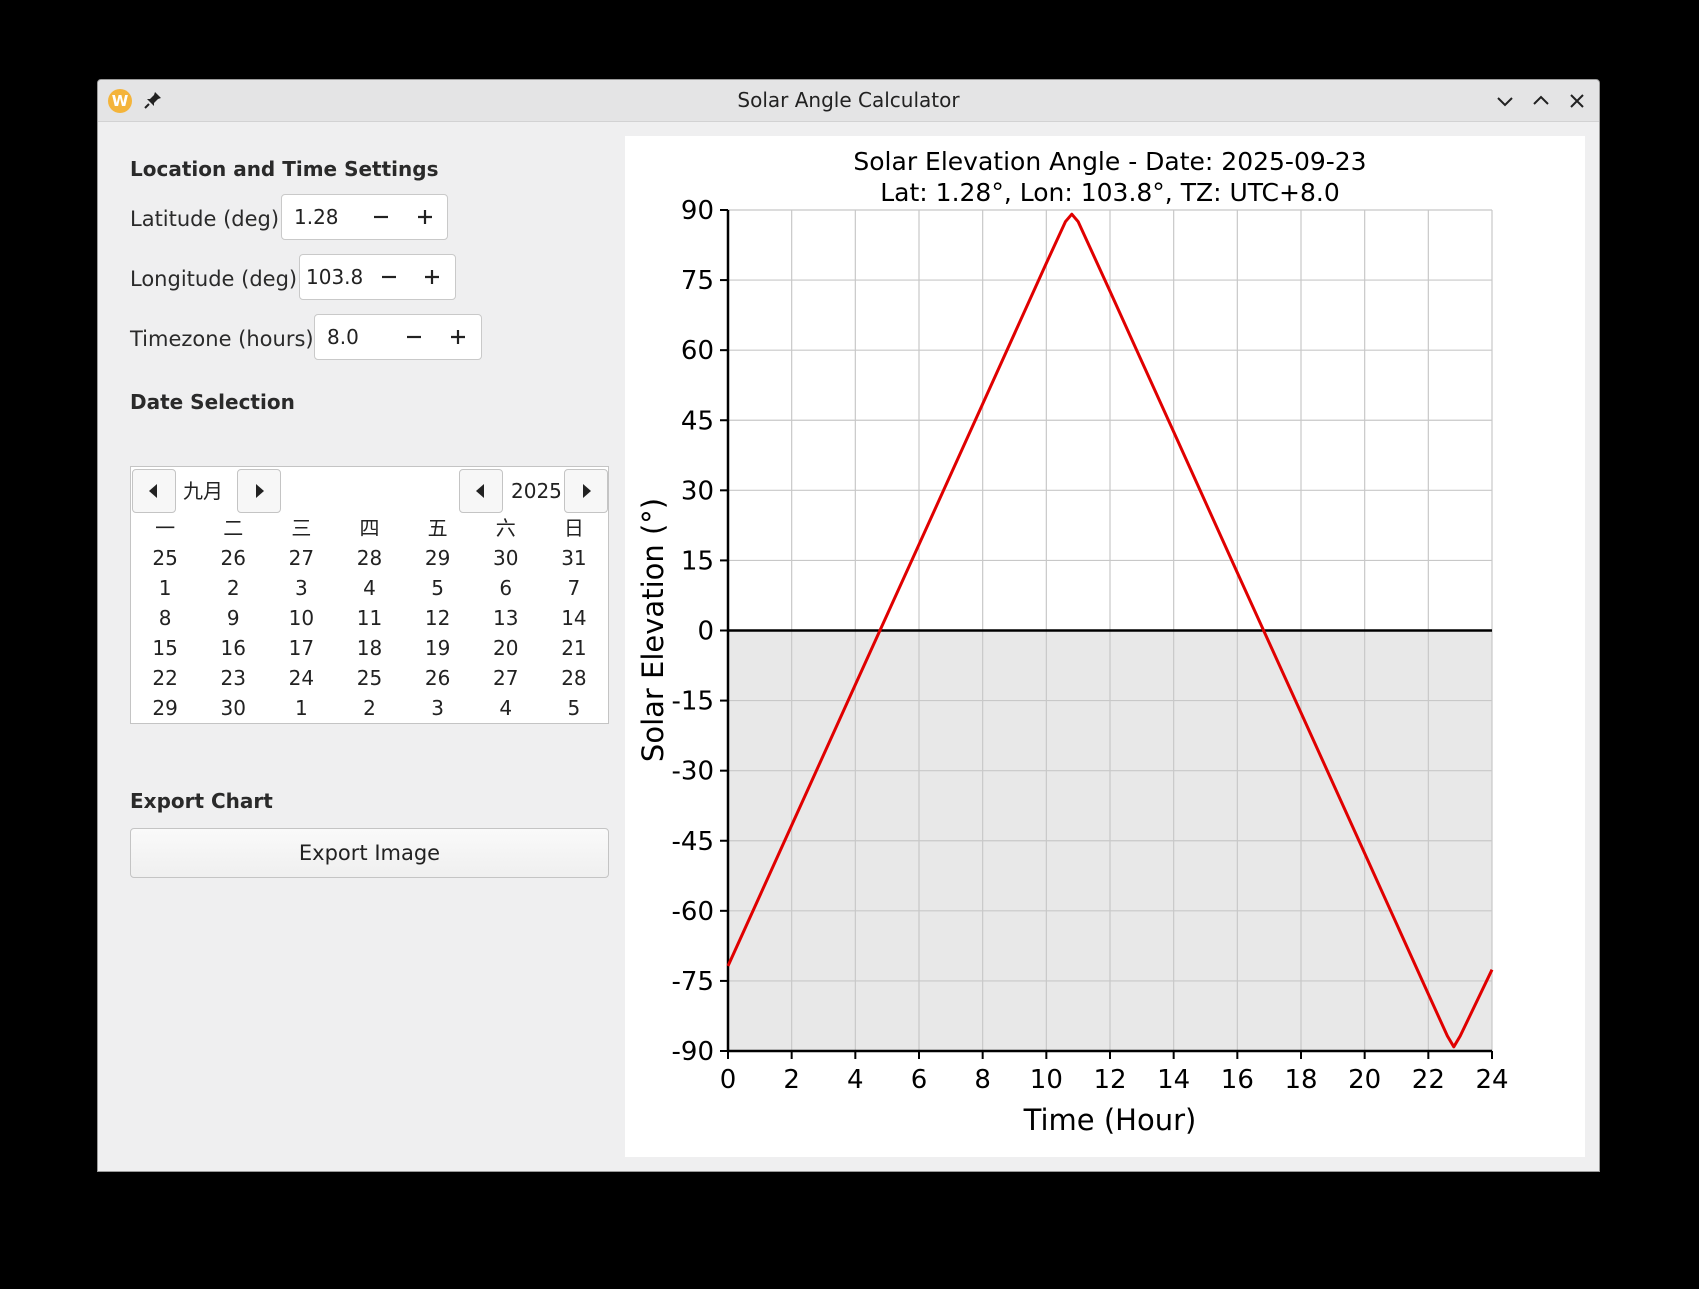  Describe the element at coordinates (369, 853) in the screenshot. I see `export-image-button: Export Image` at that location.